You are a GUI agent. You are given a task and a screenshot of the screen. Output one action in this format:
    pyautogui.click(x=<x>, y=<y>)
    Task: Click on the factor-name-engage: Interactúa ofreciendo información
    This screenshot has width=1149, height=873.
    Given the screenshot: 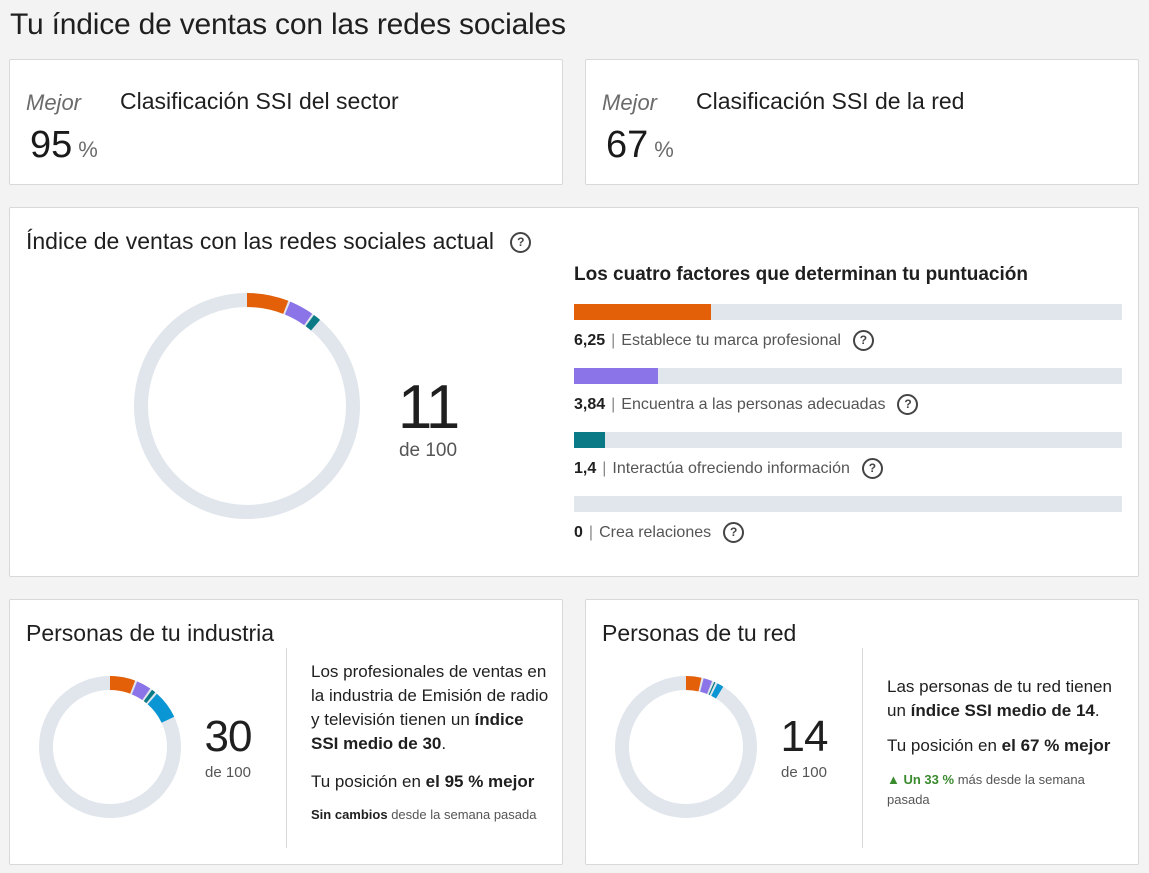 What is the action you would take?
    pyautogui.click(x=731, y=468)
    